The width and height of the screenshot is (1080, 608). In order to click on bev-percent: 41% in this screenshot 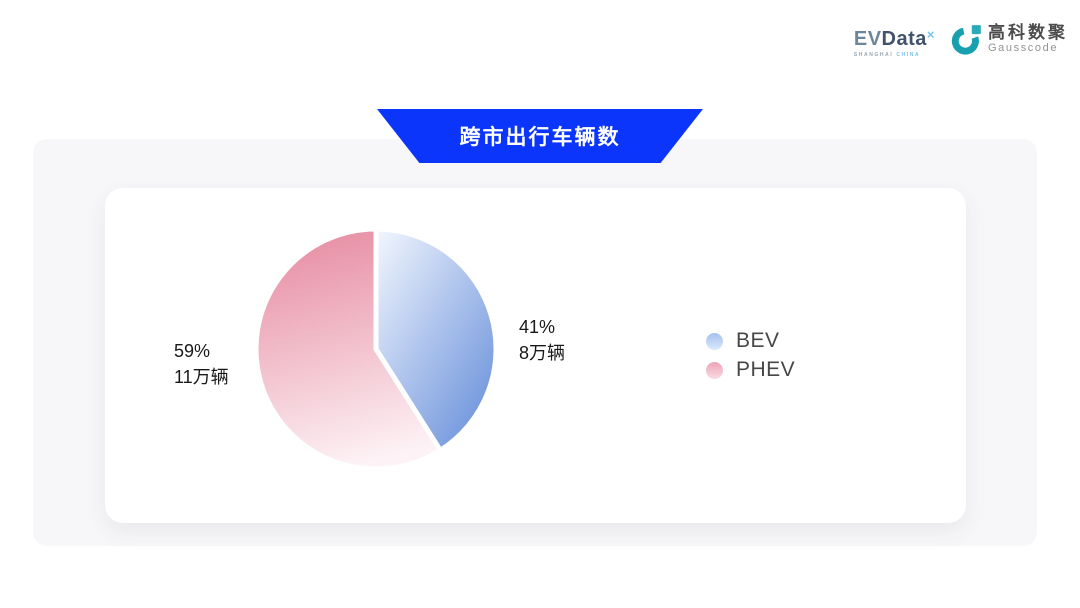, I will do `click(537, 327)`.